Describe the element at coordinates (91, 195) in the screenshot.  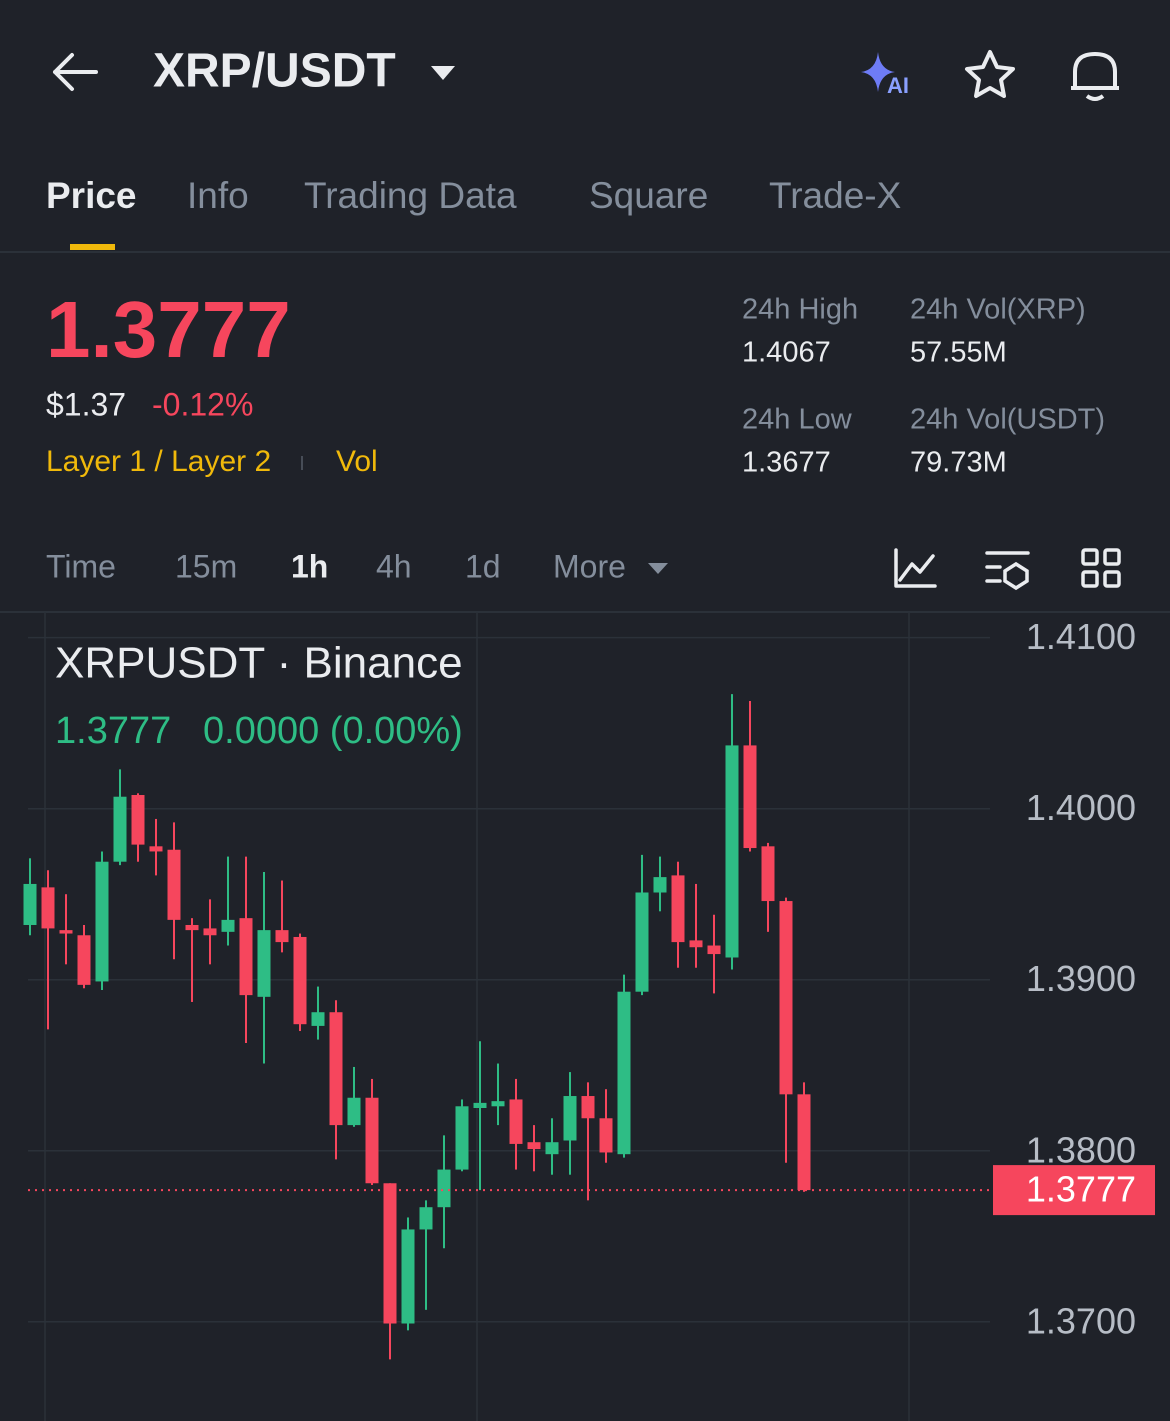
I see `tab: Price` at that location.